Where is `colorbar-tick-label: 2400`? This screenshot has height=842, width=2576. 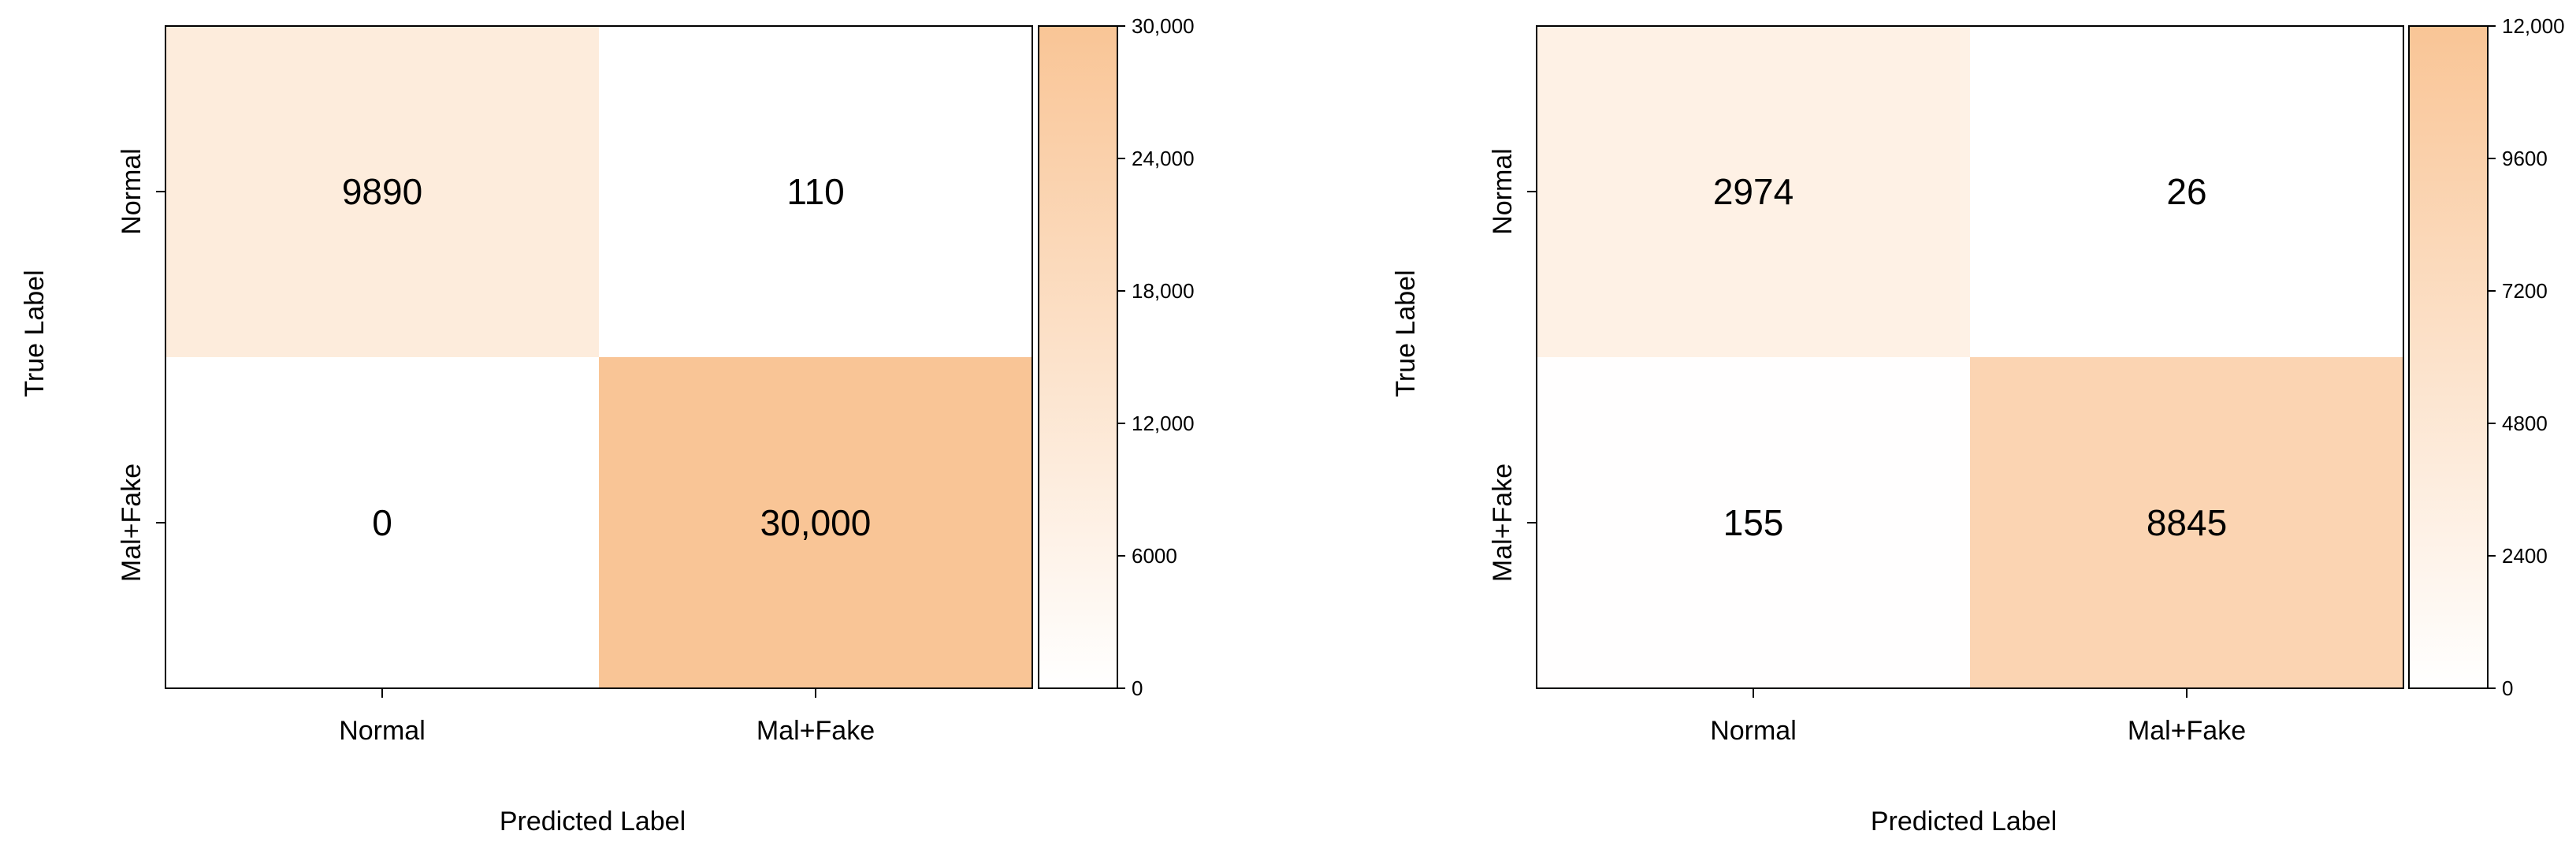 colorbar-tick-label: 2400 is located at coordinates (2525, 556).